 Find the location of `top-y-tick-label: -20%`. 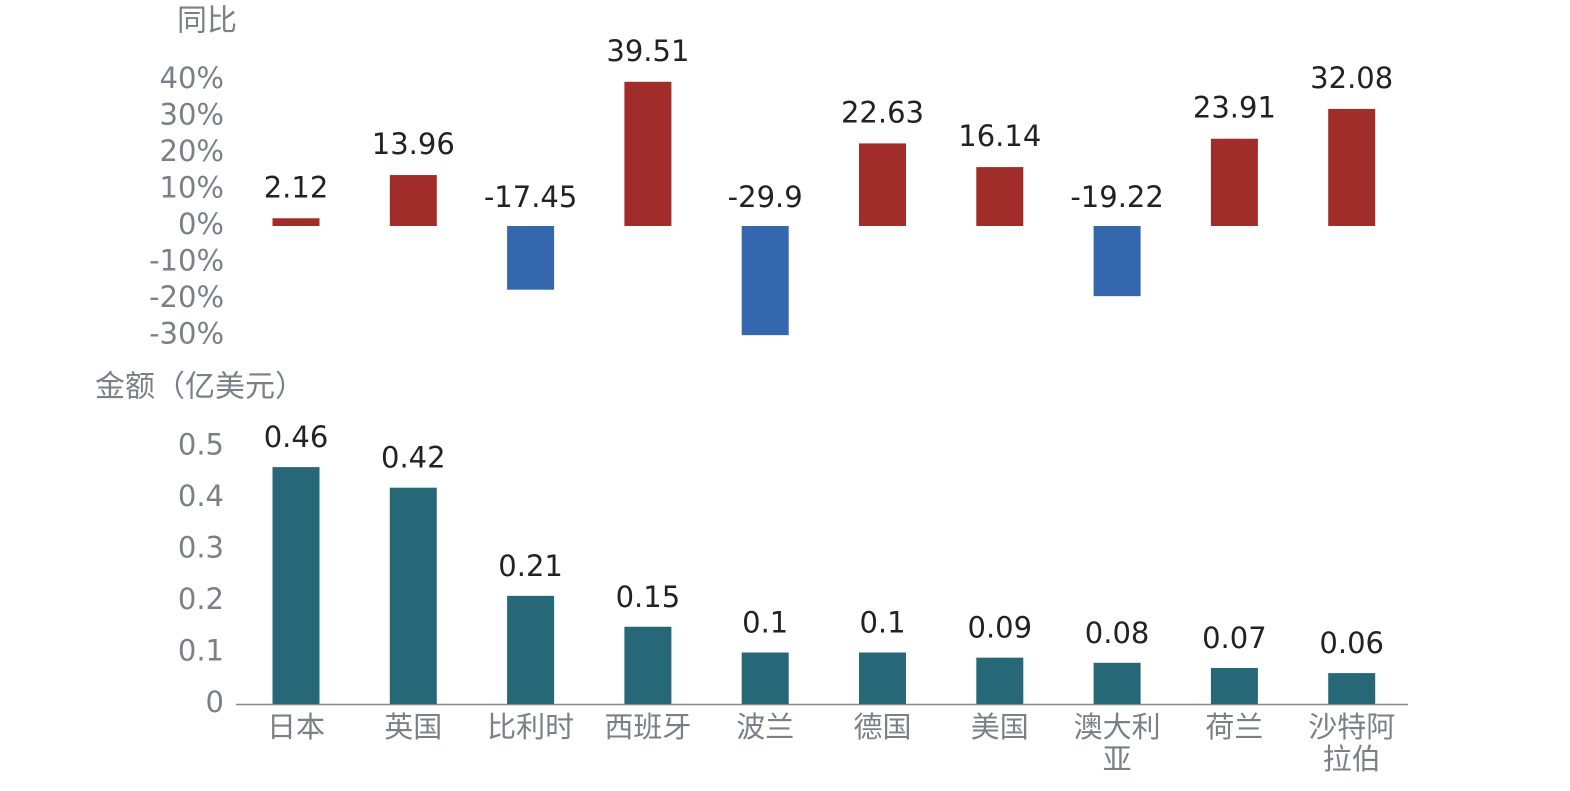

top-y-tick-label: -20% is located at coordinates (186, 297).